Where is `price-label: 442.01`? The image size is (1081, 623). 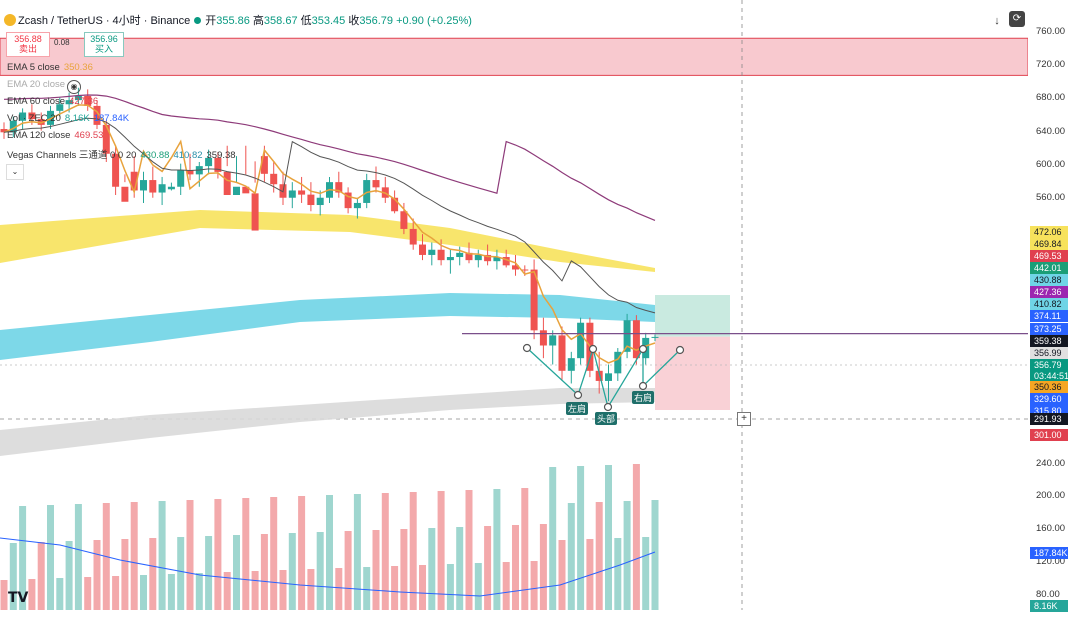 price-label: 442.01 is located at coordinates (1048, 268).